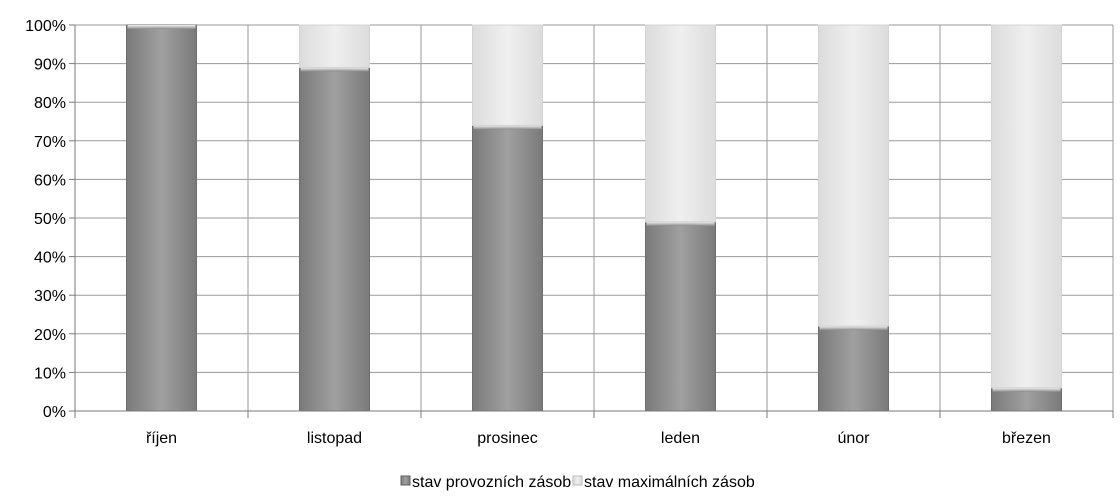 The width and height of the screenshot is (1120, 497). Describe the element at coordinates (669, 482) in the screenshot. I see `legend-label: stav maximálních zásob` at that location.